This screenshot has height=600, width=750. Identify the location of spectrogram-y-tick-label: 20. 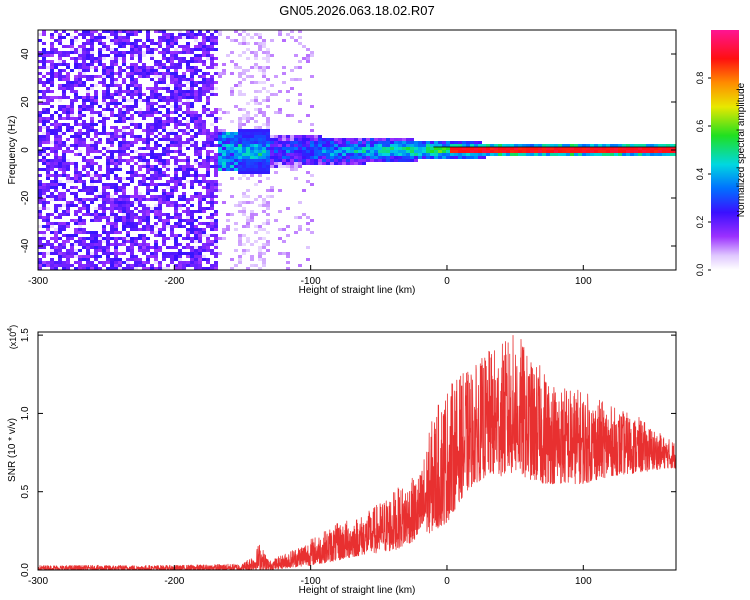
(25, 102).